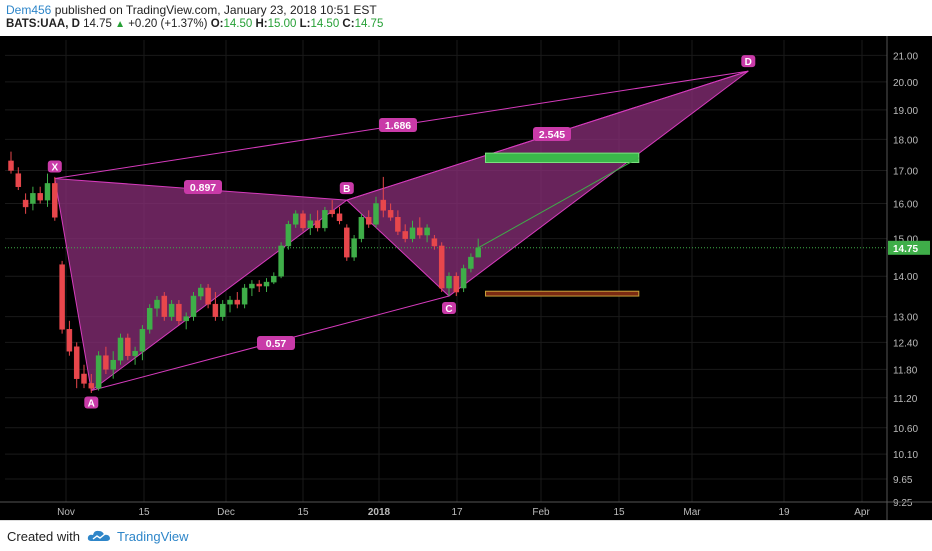  What do you see at coordinates (905, 370) in the screenshot?
I see `y-tick-label: 11.80` at bounding box center [905, 370].